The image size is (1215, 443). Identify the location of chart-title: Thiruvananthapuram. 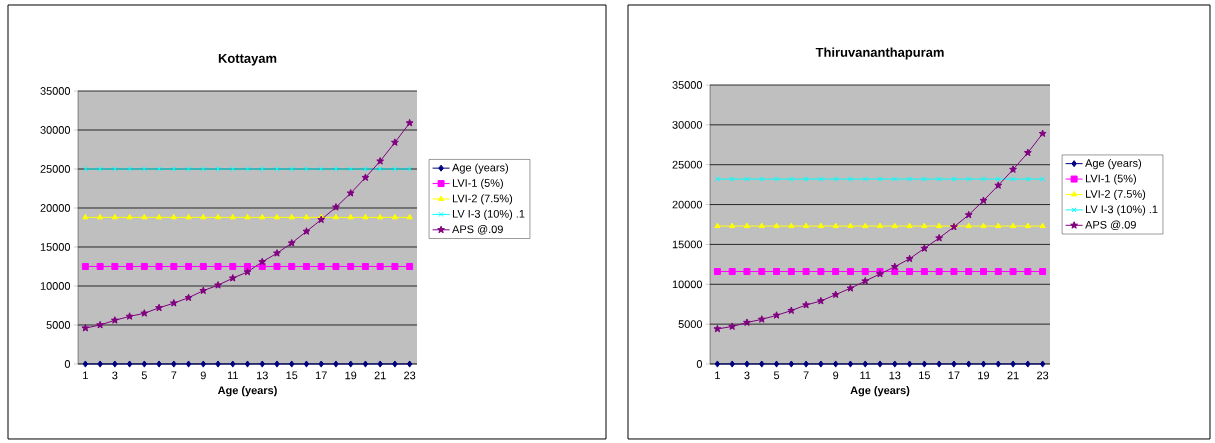
(879, 53).